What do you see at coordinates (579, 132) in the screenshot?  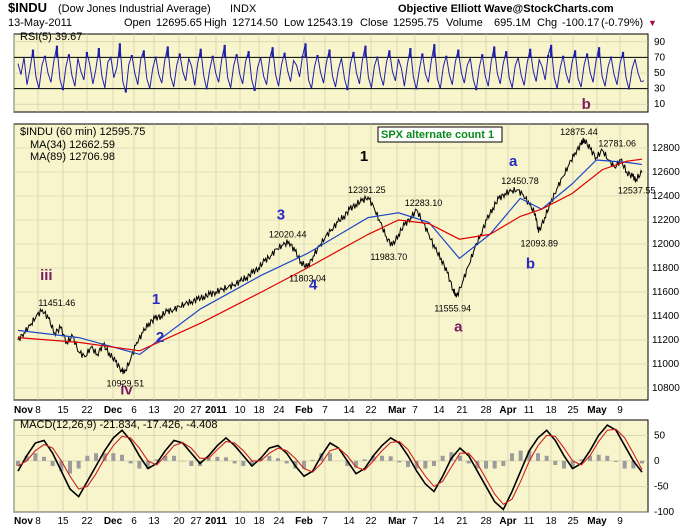 I see `price-annotation: 12875.44` at bounding box center [579, 132].